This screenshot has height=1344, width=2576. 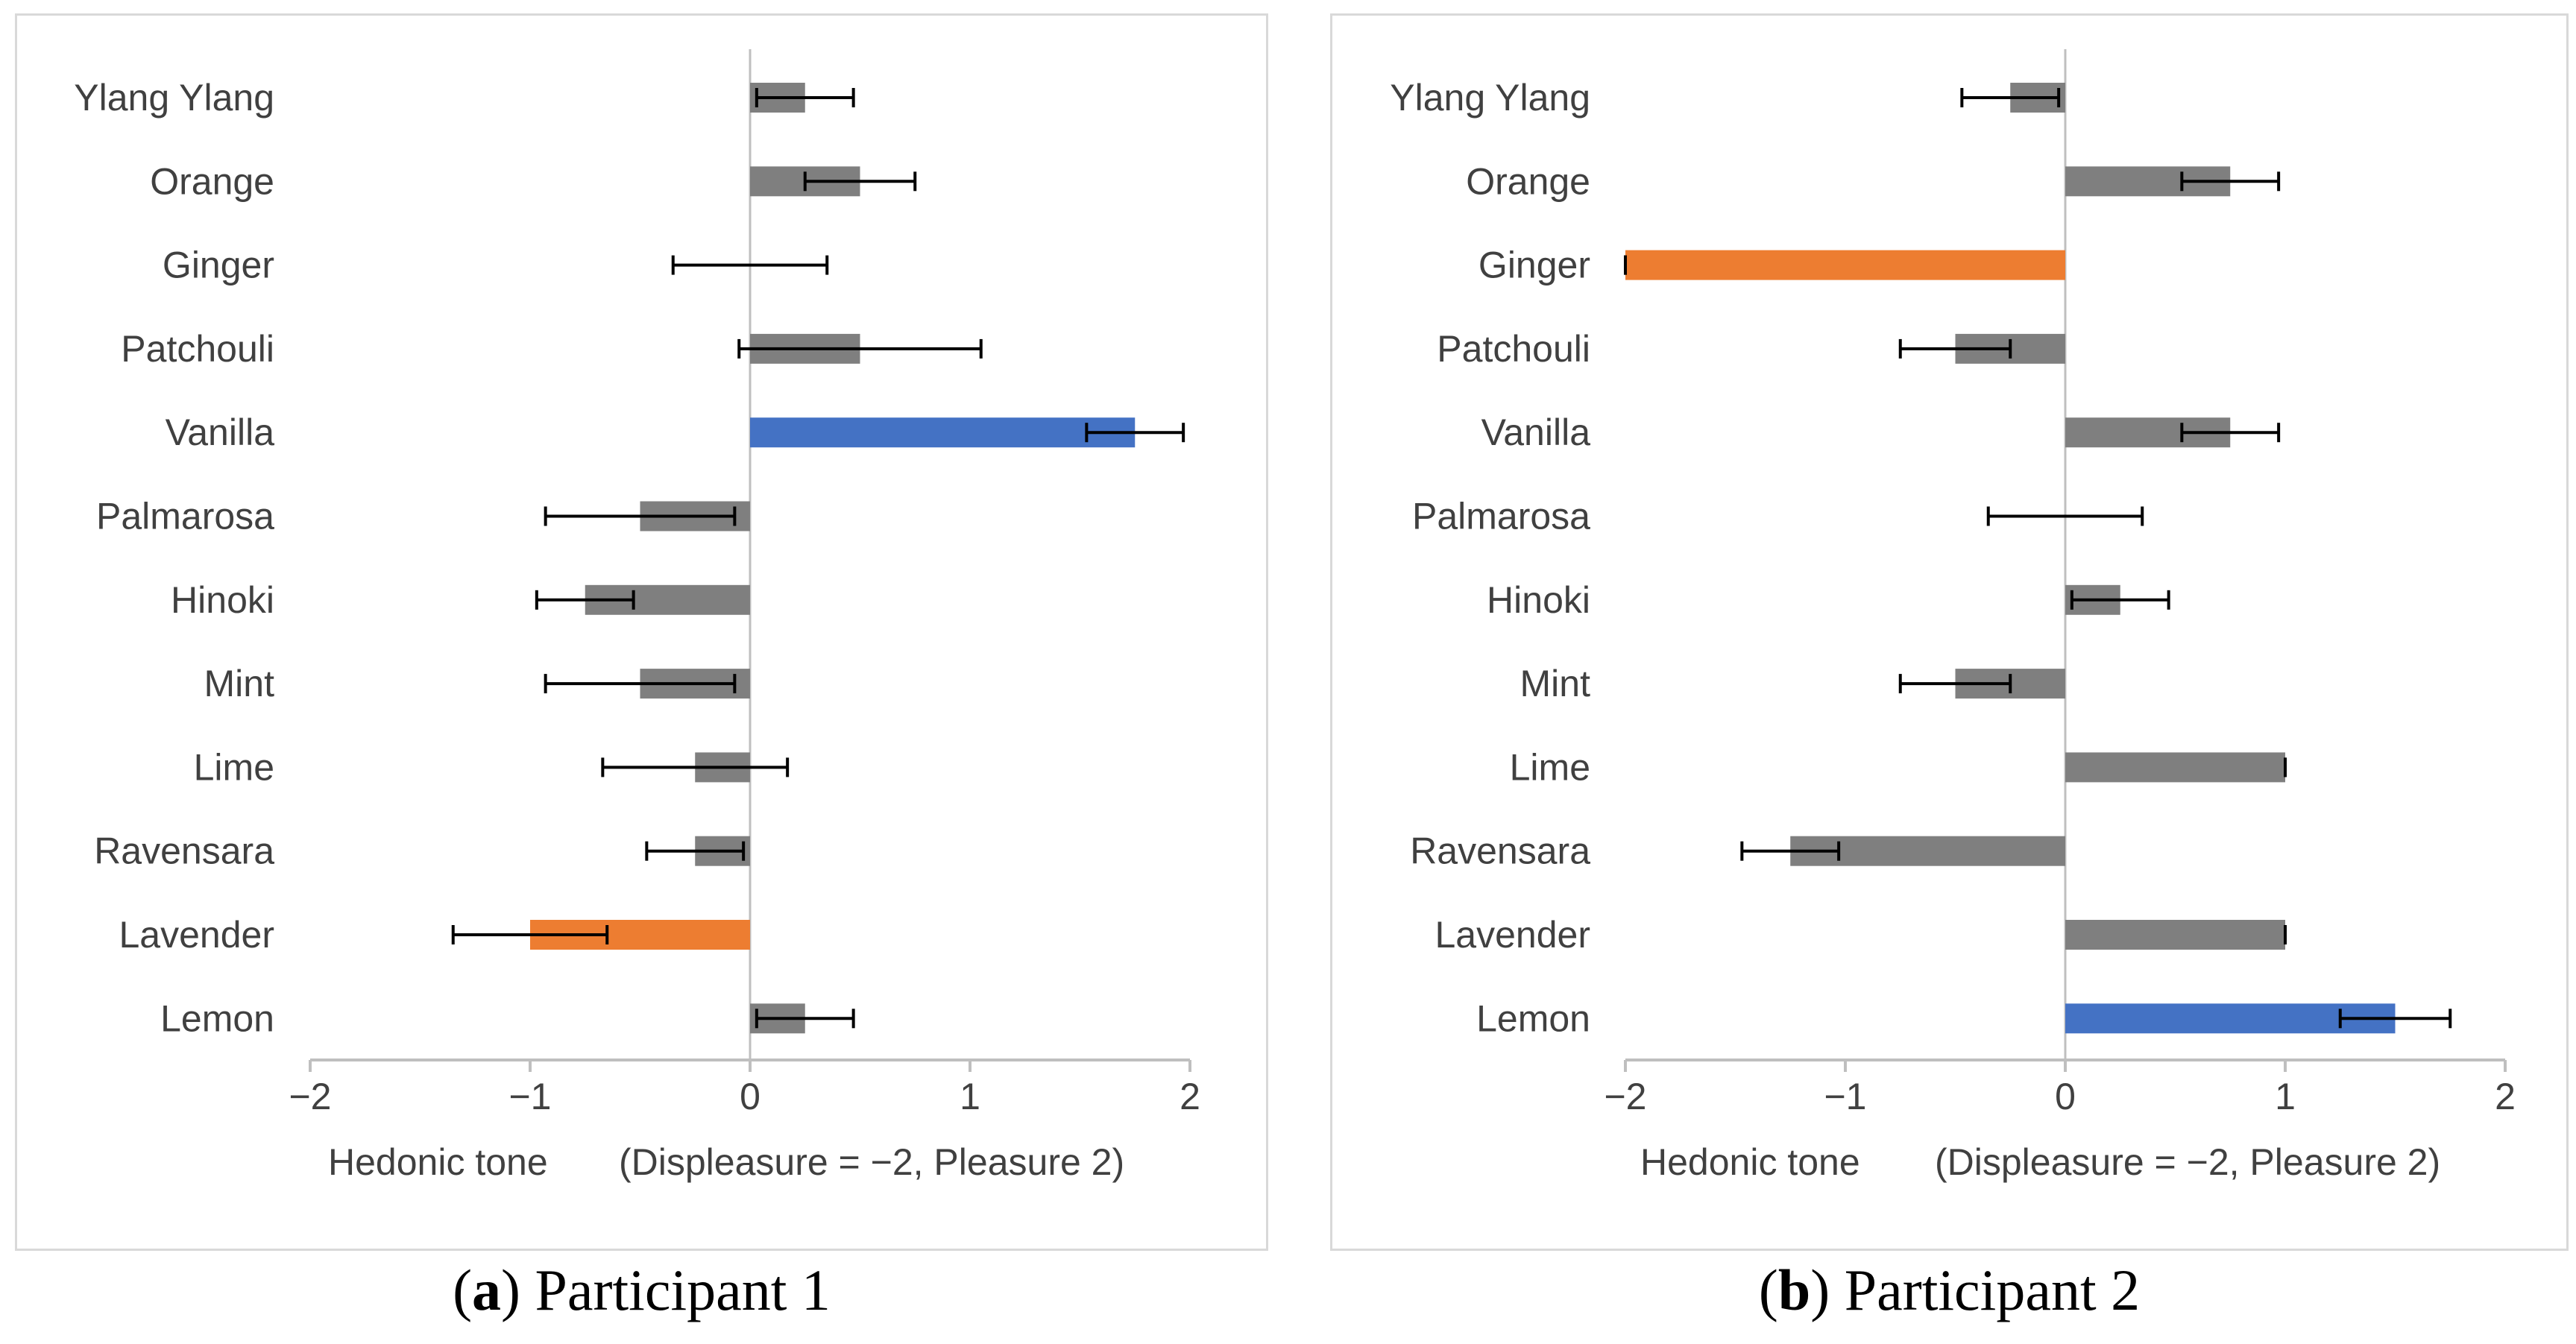 I want to click on panel-a-category-label: Patchouli, so click(x=197, y=349).